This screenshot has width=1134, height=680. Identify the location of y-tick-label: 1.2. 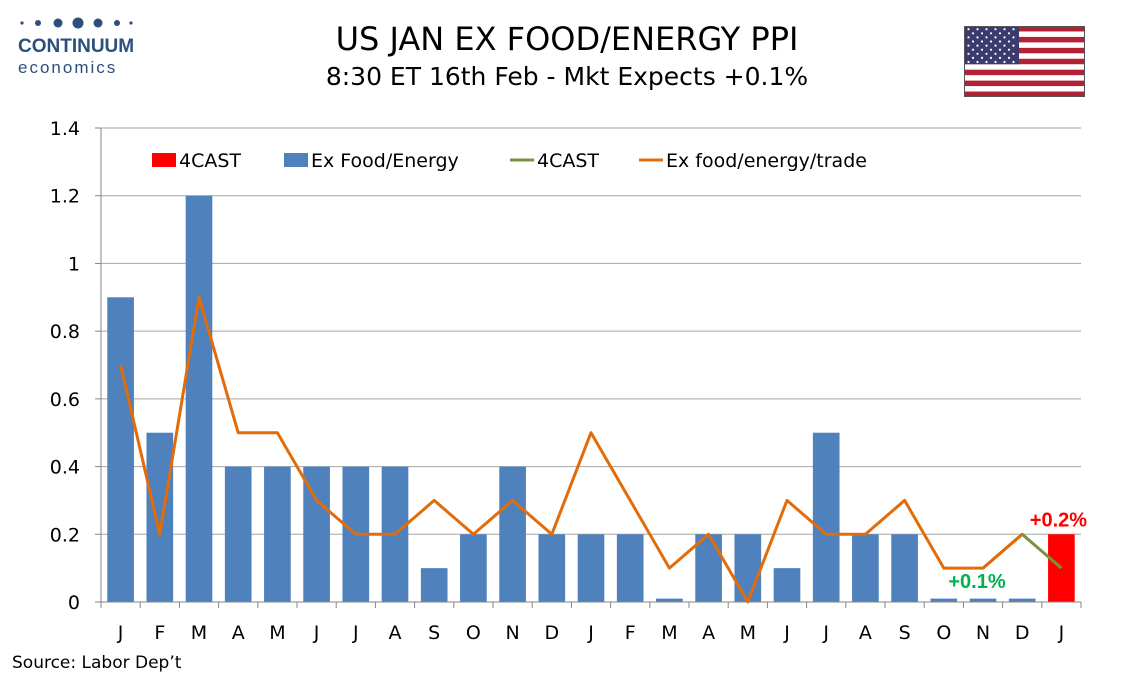
(65, 197).